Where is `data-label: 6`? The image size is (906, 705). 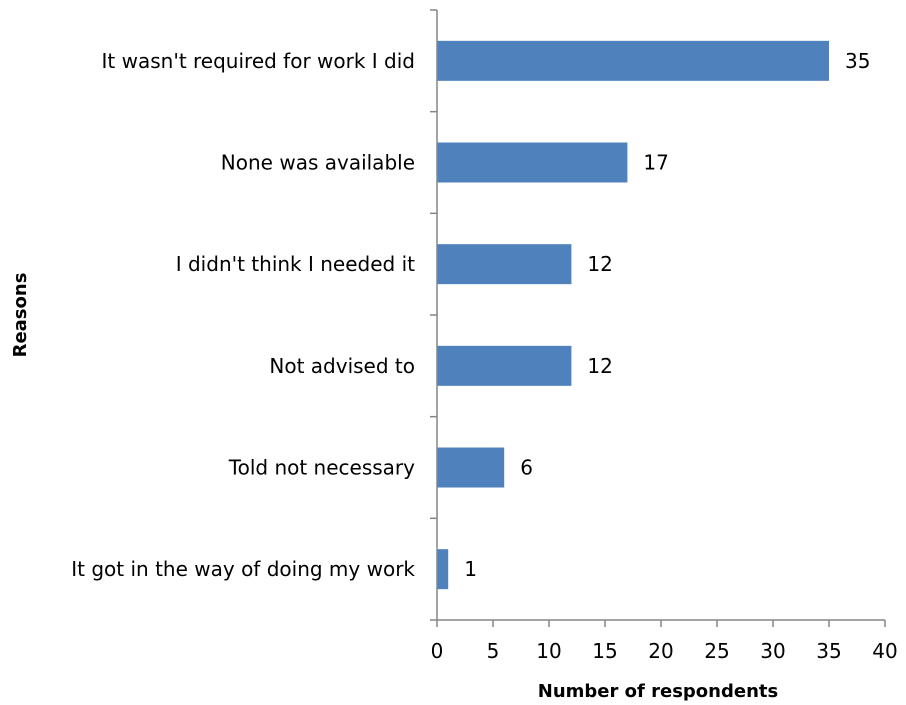
data-label: 6 is located at coordinates (526, 468).